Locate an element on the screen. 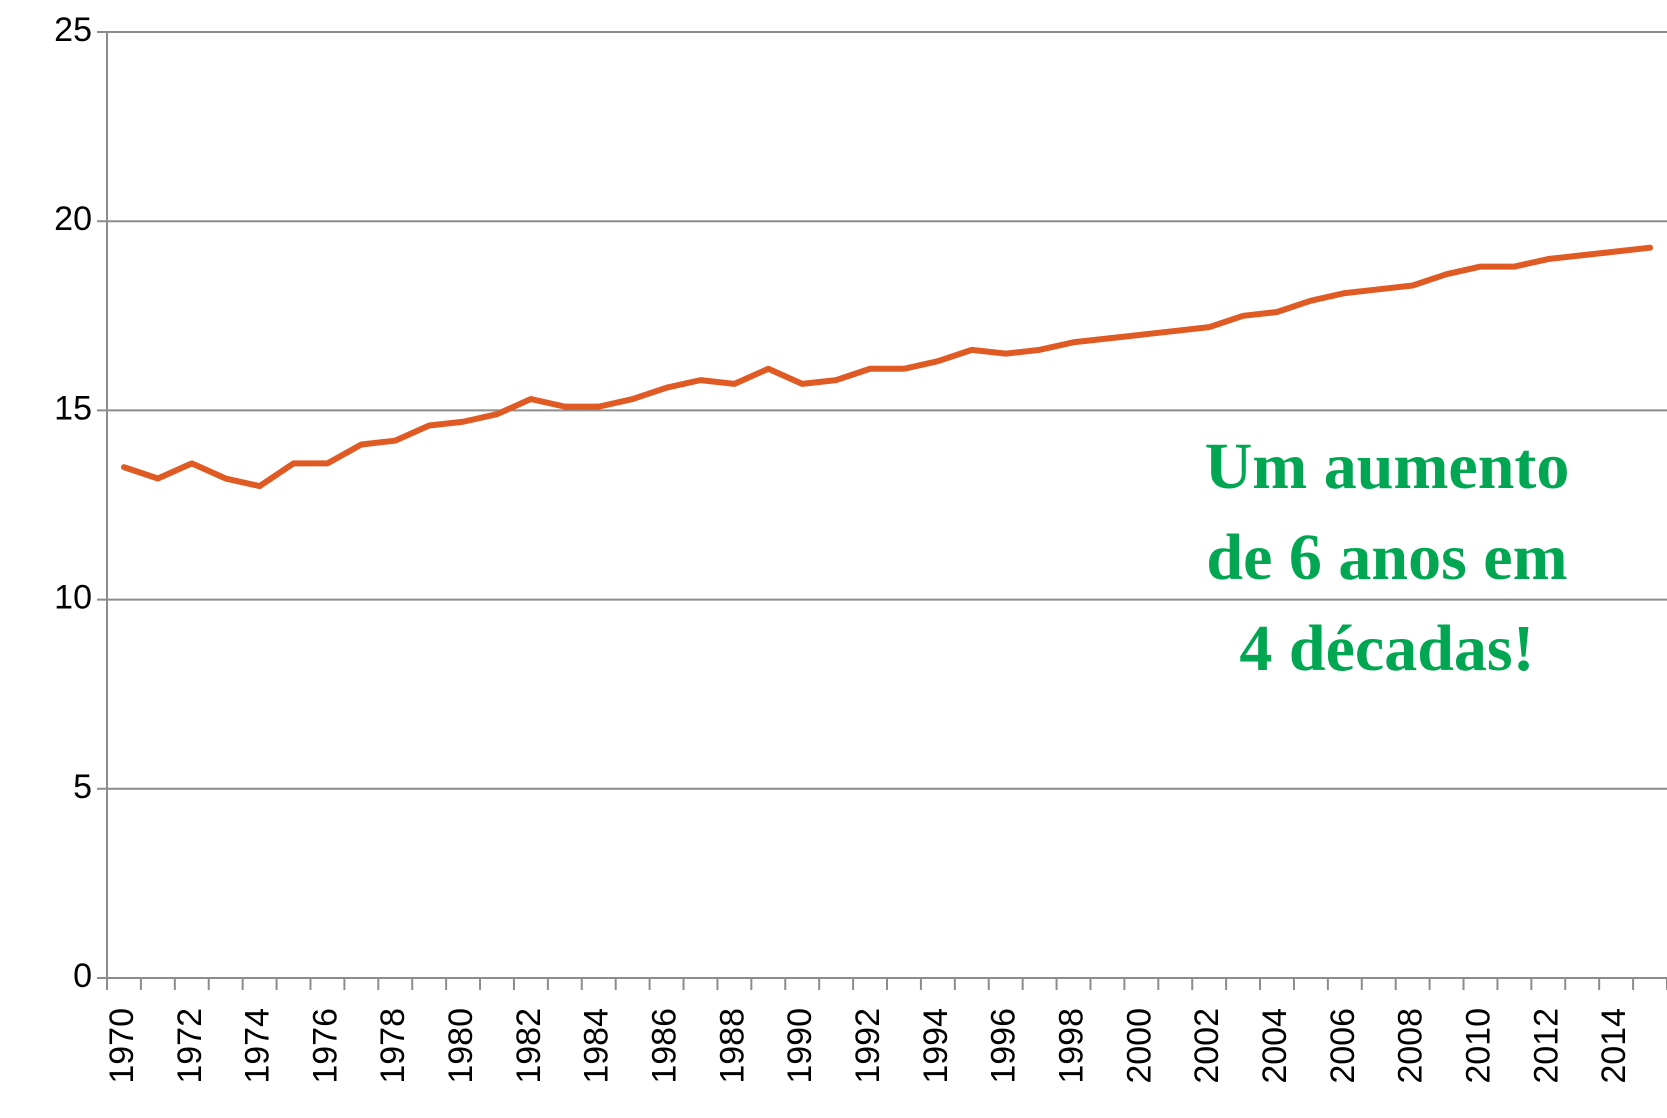 The image size is (1667, 1118). x-tick-label: 1982 is located at coordinates (529, 1046).